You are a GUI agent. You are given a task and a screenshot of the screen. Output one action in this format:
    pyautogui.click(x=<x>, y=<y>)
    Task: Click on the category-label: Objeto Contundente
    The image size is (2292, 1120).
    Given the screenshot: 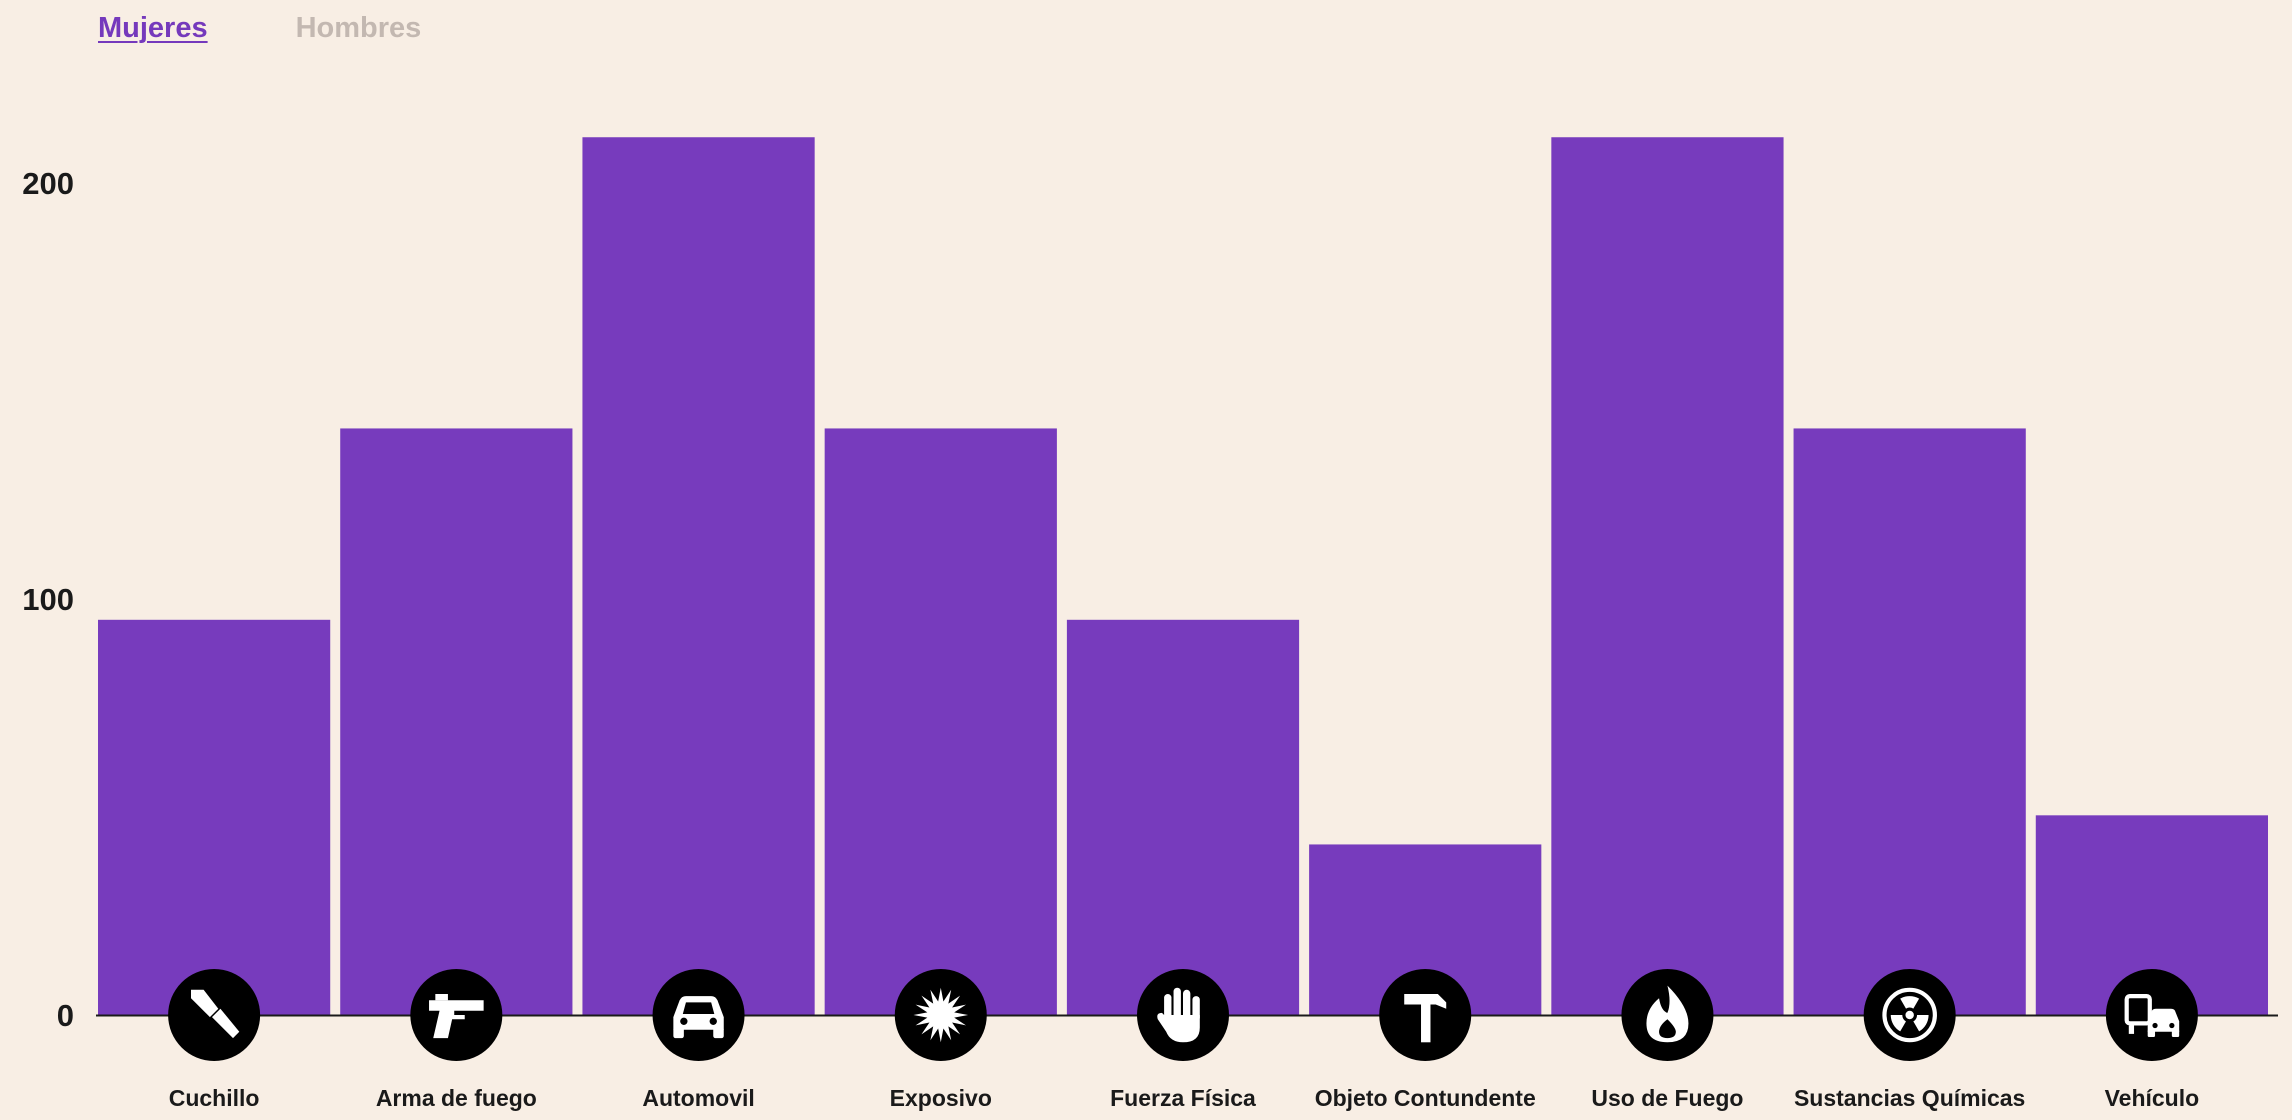 What is the action you would take?
    pyautogui.click(x=1425, y=1098)
    